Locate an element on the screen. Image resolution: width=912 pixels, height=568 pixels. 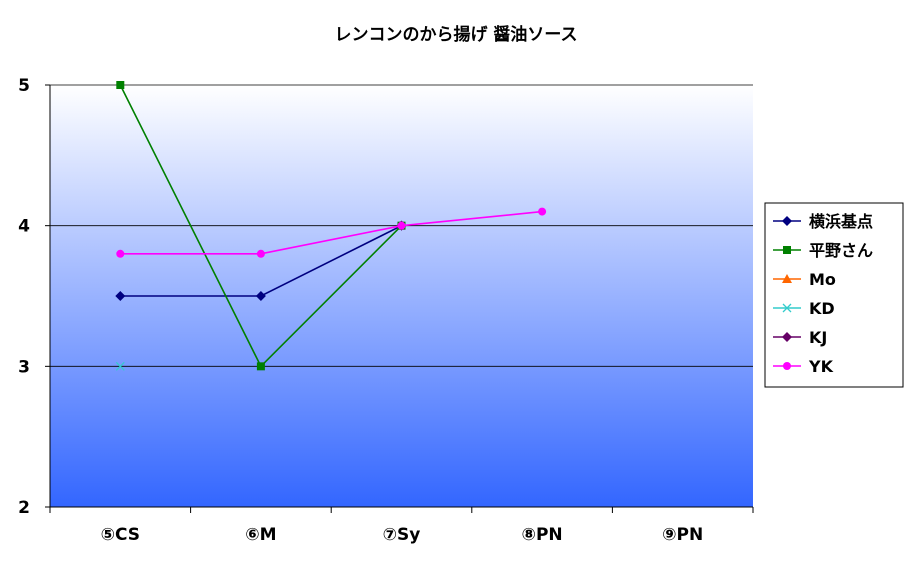
x-tick-label: ⑦Sy is located at coordinates (402, 535).